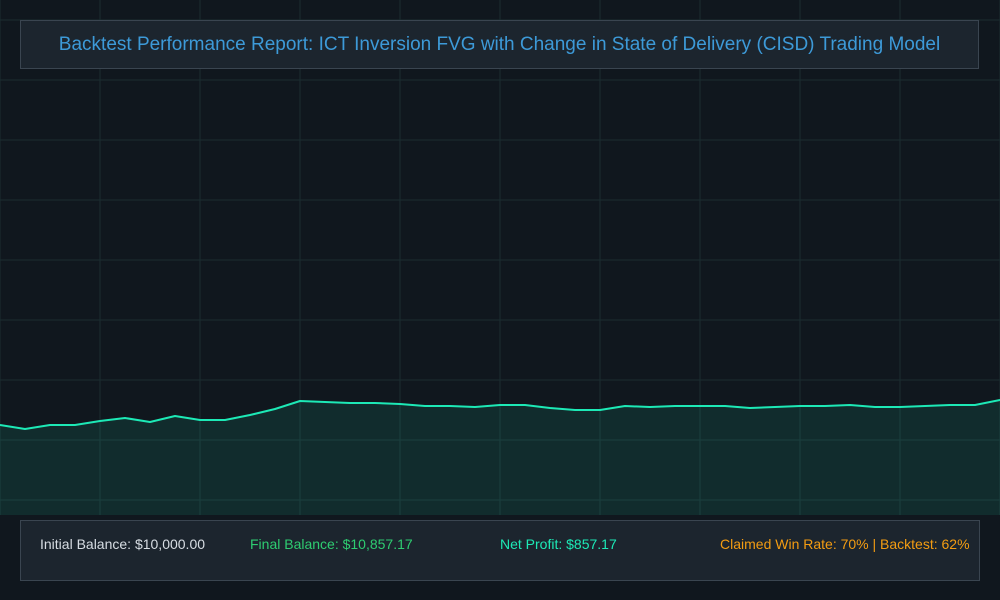  What do you see at coordinates (331, 544) in the screenshot?
I see `final-balance-stat: Final Balance: $10,857.17` at bounding box center [331, 544].